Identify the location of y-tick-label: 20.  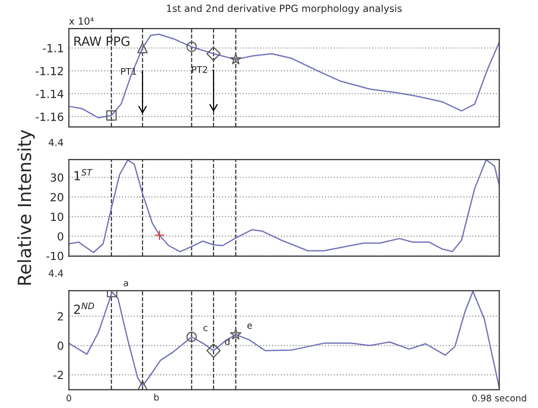
(57, 197).